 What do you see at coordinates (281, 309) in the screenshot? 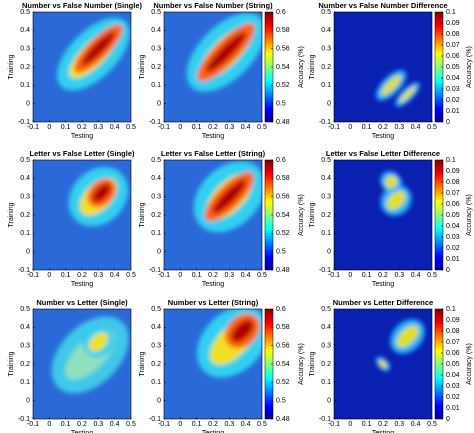
I see `colorbar-tick-label: 0.6` at bounding box center [281, 309].